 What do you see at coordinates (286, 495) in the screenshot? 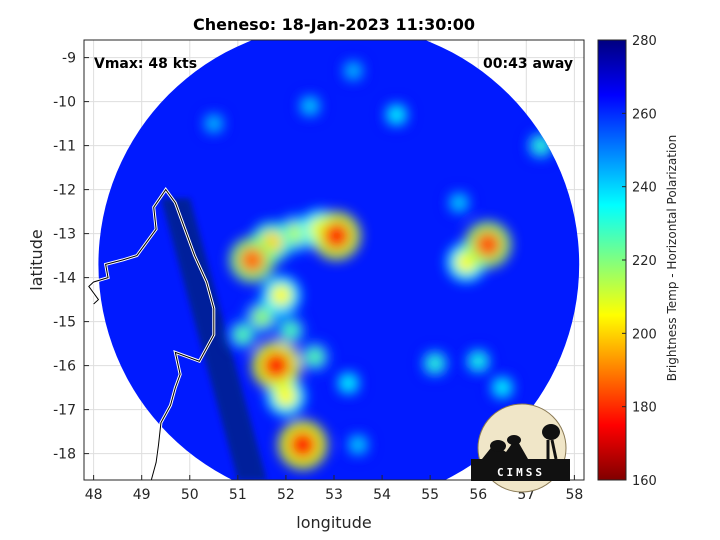
I see `x-tick-label: 52` at bounding box center [286, 495].